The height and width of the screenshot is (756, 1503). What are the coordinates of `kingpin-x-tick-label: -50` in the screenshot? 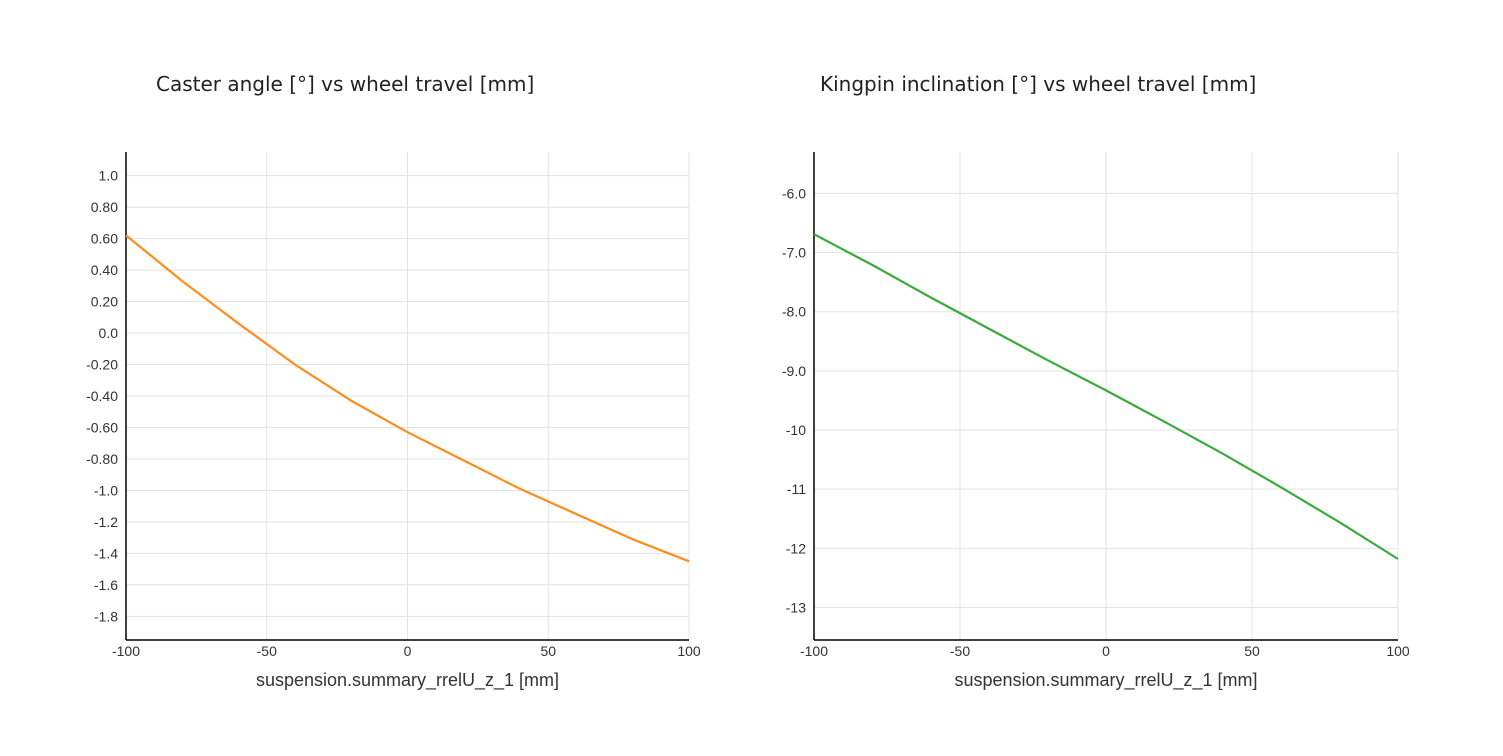 It's located at (960, 651).